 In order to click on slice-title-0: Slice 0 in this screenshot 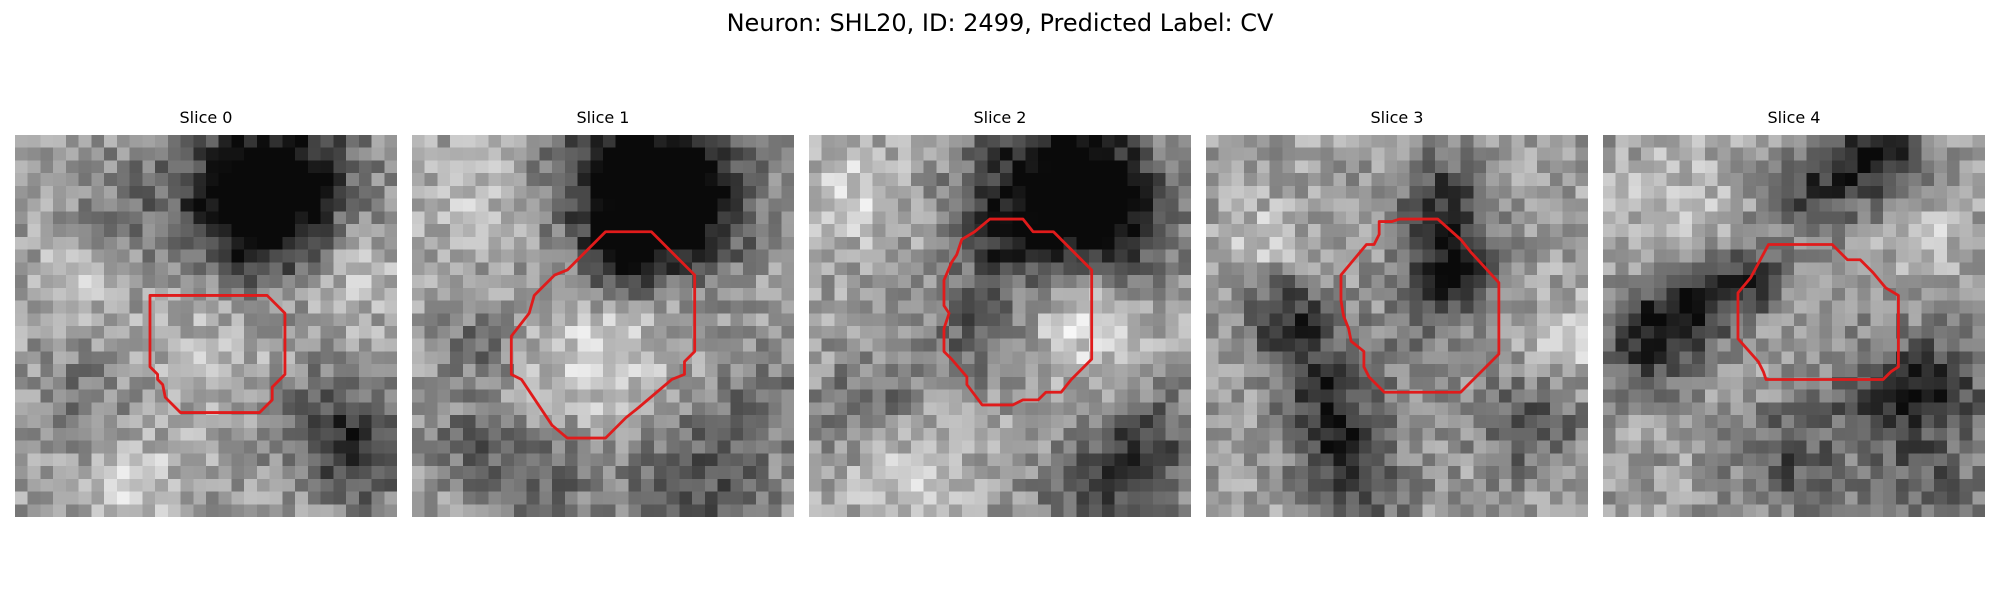, I will do `click(206, 117)`.